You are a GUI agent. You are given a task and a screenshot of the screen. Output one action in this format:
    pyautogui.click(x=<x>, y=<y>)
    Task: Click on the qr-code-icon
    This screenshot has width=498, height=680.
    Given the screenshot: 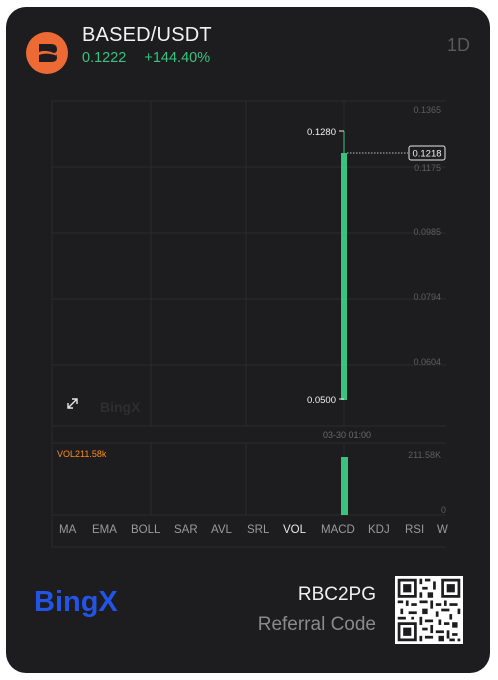 What is the action you would take?
    pyautogui.click(x=429, y=610)
    